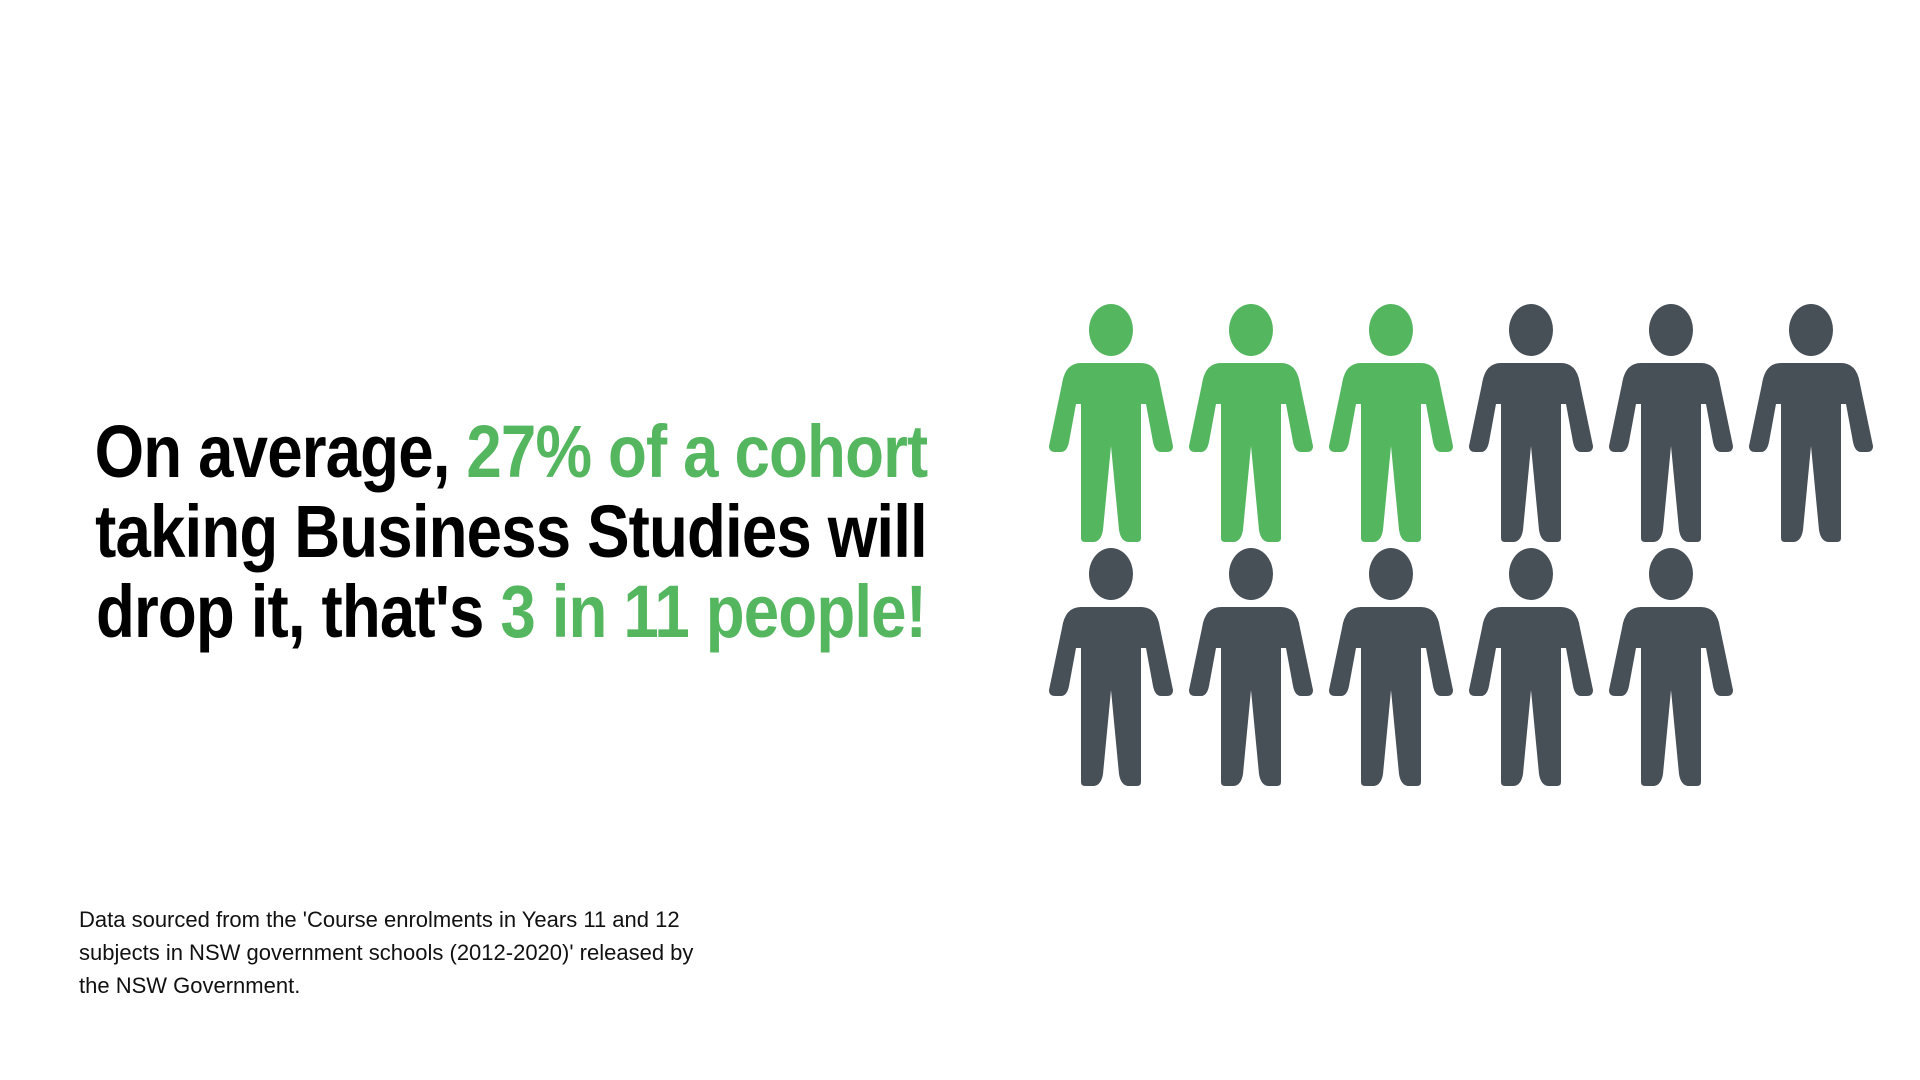 The width and height of the screenshot is (1920, 1080). What do you see at coordinates (298, 611) in the screenshot?
I see `headline-text: drop it, that's` at bounding box center [298, 611].